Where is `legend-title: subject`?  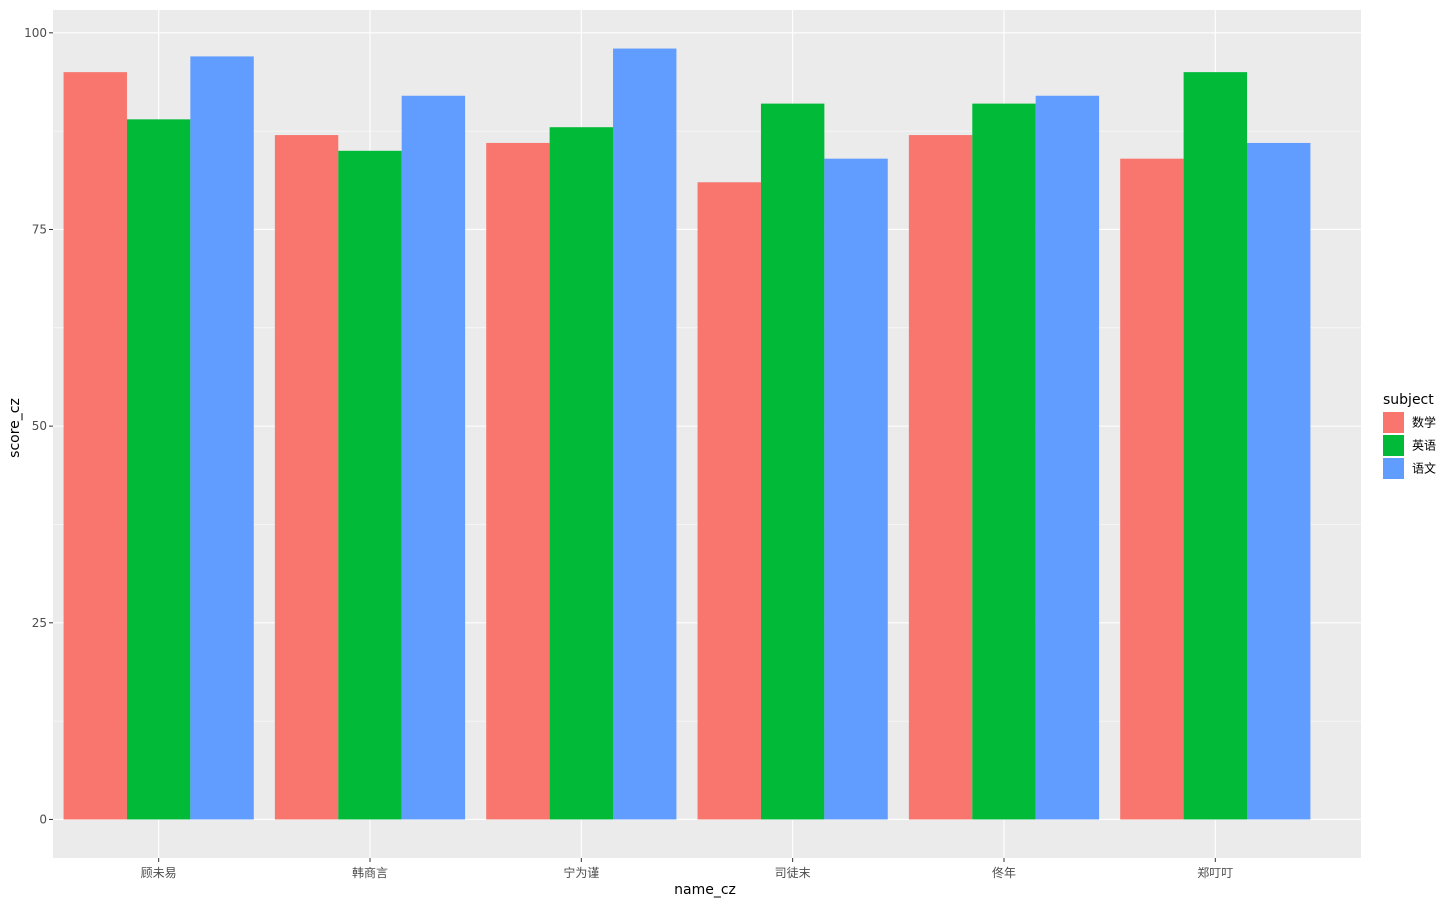 legend-title: subject is located at coordinates (1408, 400).